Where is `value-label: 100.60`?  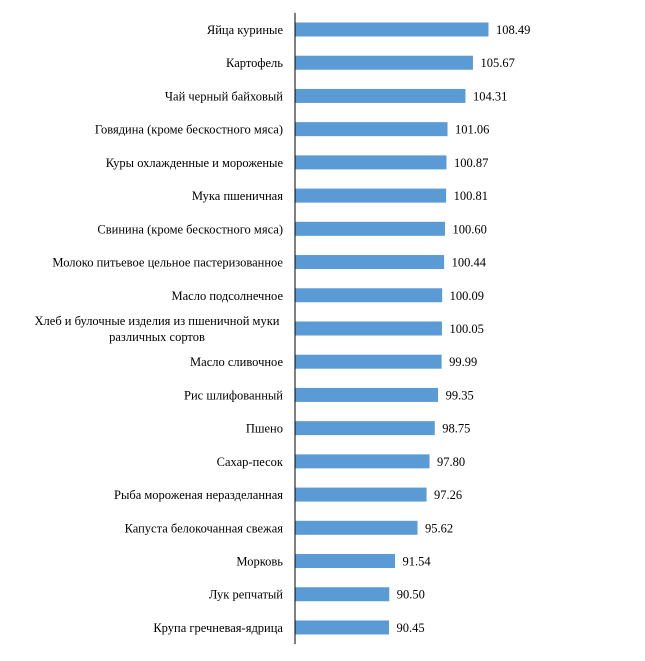 value-label: 100.60 is located at coordinates (469, 229).